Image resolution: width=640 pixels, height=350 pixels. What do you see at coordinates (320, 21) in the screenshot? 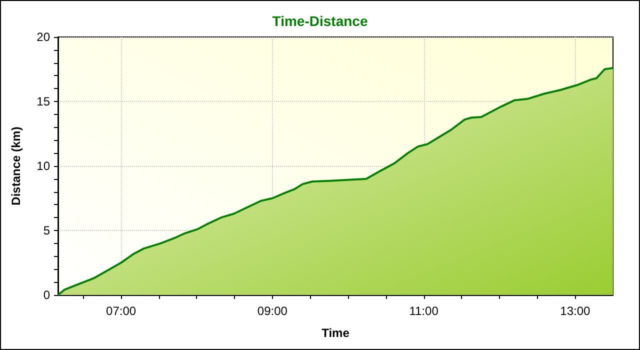
I see `chart-title: Time-Distance` at bounding box center [320, 21].